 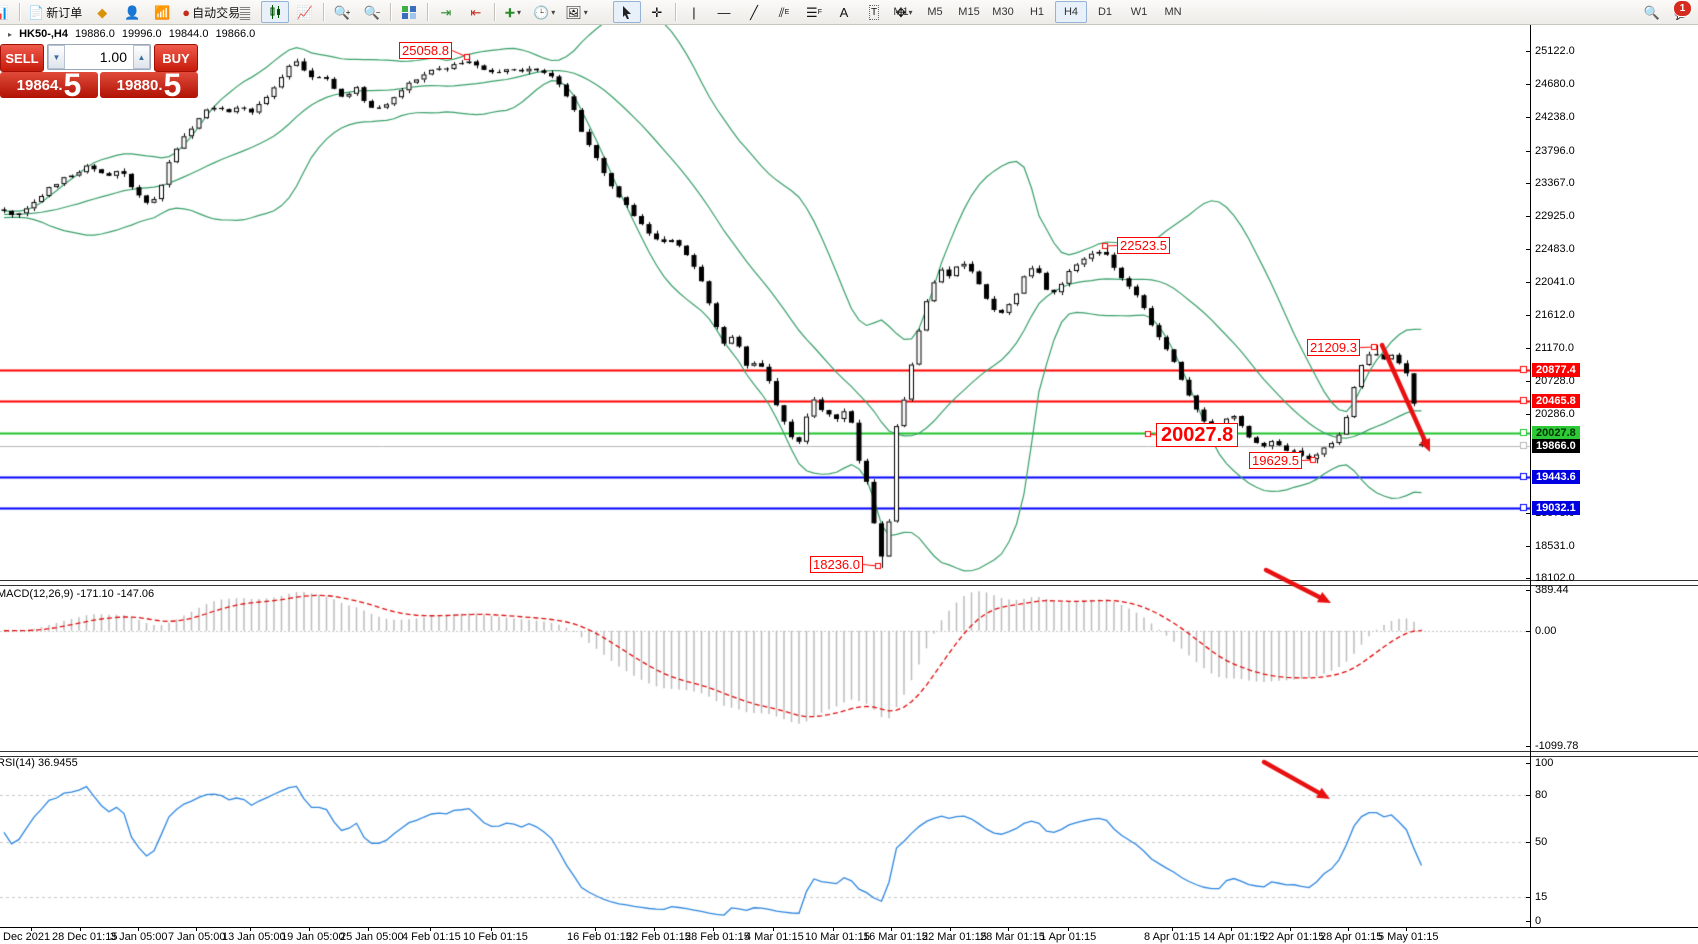 I want to click on chart-shift-icon: ⇤, so click(x=476, y=12).